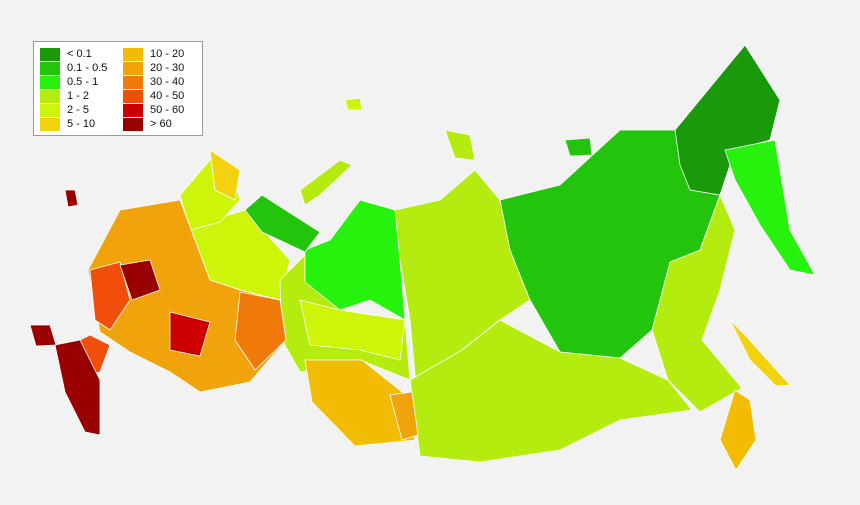 The width and height of the screenshot is (860, 505). What do you see at coordinates (78, 110) in the screenshot?
I see `legend-label: 2 - 5` at bounding box center [78, 110].